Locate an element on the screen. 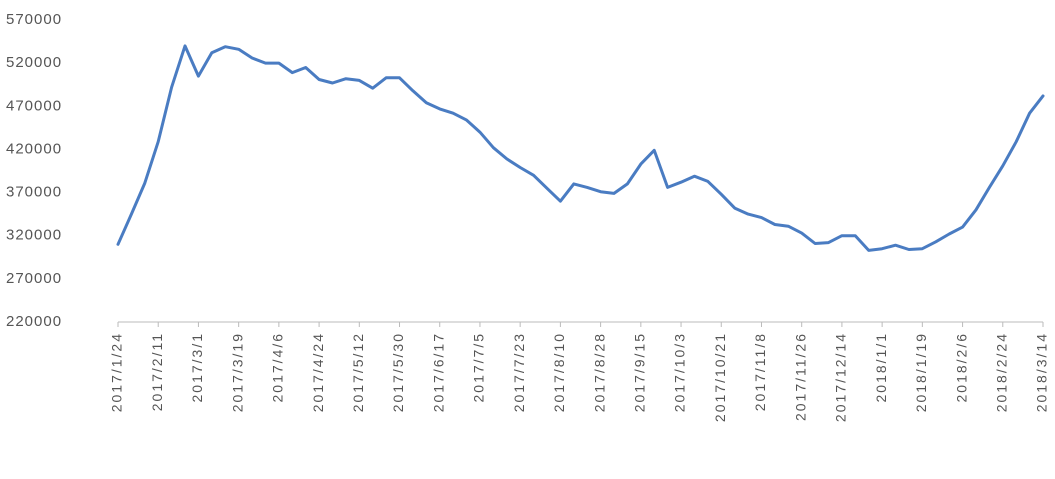 Image resolution: width=1055 pixels, height=479 pixels. x-tick-label: 2018/2/6 is located at coordinates (961, 367).